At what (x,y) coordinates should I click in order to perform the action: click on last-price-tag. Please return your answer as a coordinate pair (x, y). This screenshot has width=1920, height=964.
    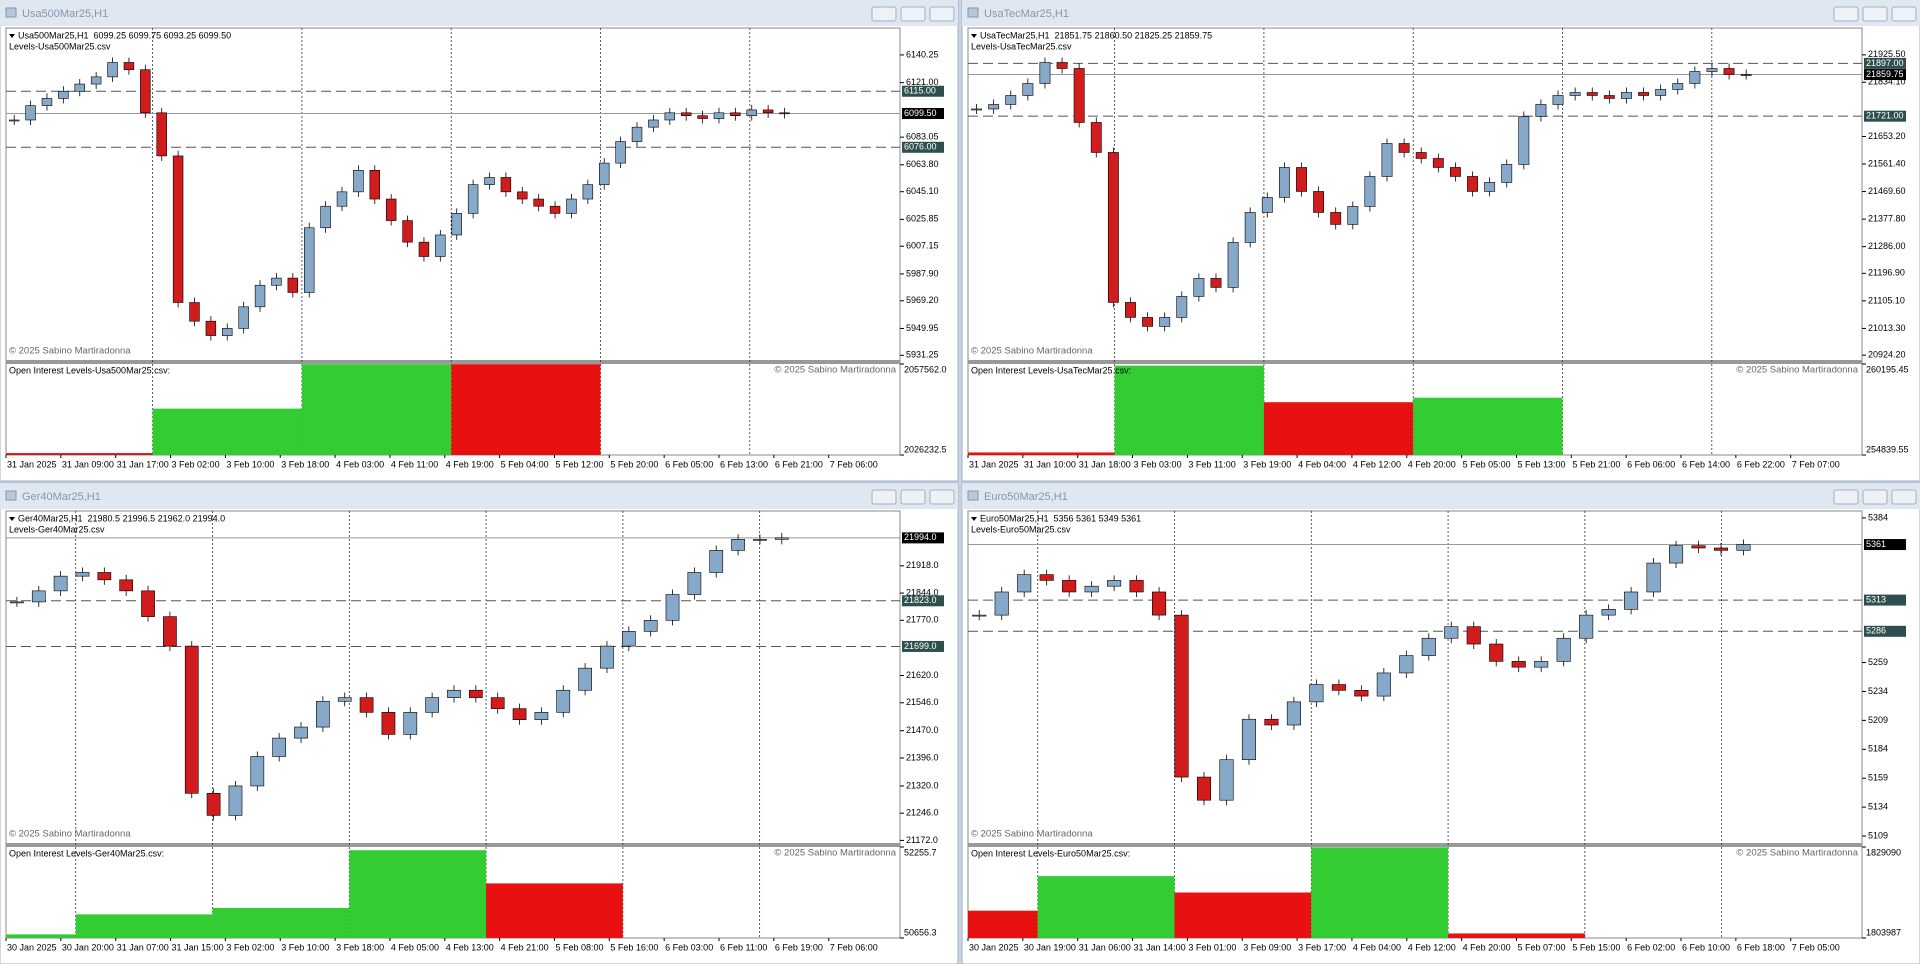
    Looking at the image, I should click on (1885, 545).